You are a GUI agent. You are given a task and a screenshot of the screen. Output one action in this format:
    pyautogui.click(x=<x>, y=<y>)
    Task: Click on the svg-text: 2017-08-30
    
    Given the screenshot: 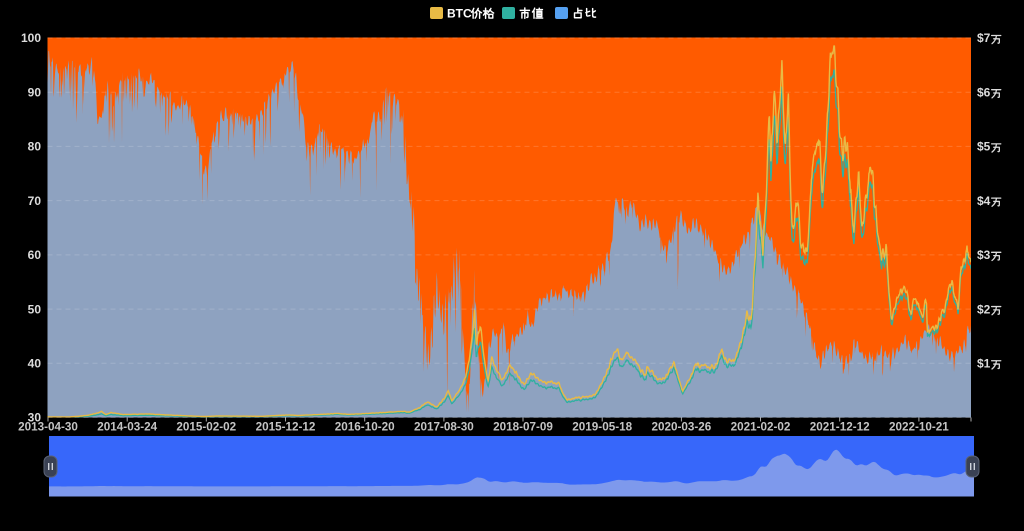 What is the action you would take?
    pyautogui.click(x=444, y=427)
    